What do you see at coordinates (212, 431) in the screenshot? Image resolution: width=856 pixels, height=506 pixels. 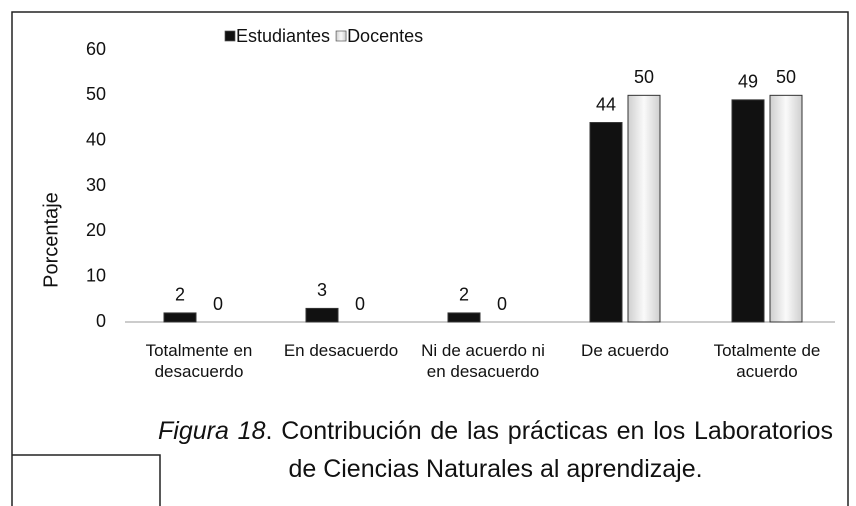 I see `caption-label: Figura 18` at bounding box center [212, 431].